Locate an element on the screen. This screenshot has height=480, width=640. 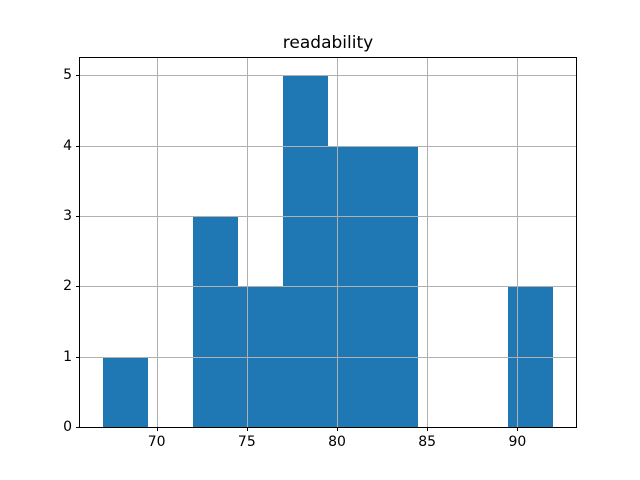
y-tick-label: 0 is located at coordinates (67, 427).